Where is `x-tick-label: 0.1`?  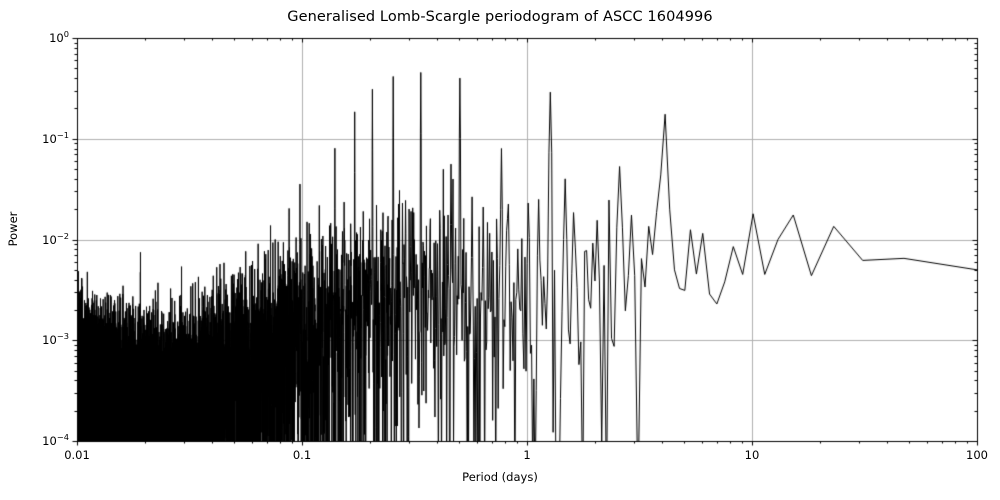 x-tick-label: 0.1 is located at coordinates (302, 455).